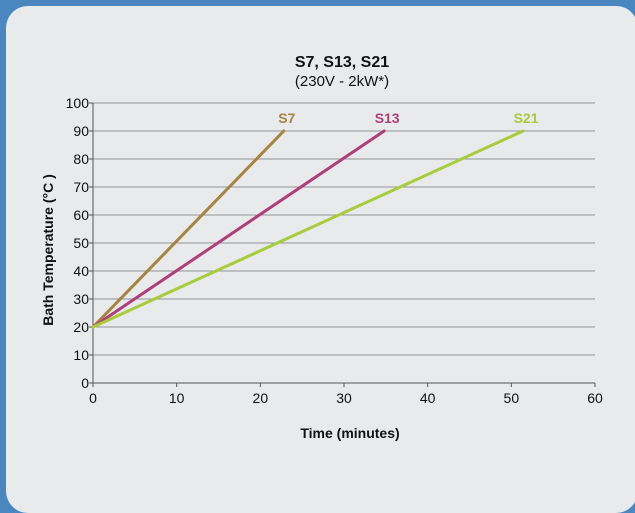 The width and height of the screenshot is (635, 513). Describe the element at coordinates (387, 118) in the screenshot. I see `series-label-s13: S13` at that location.